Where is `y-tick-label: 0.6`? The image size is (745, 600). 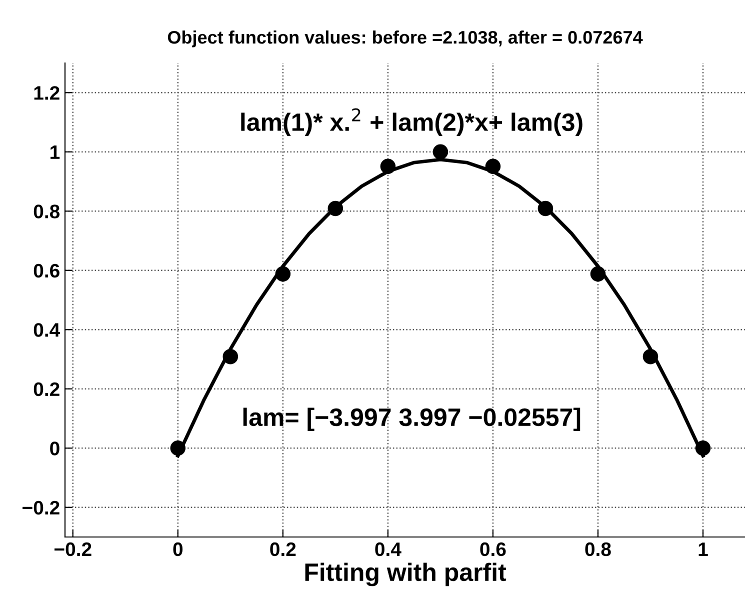 y-tick-label: 0.6 is located at coordinates (47, 271).